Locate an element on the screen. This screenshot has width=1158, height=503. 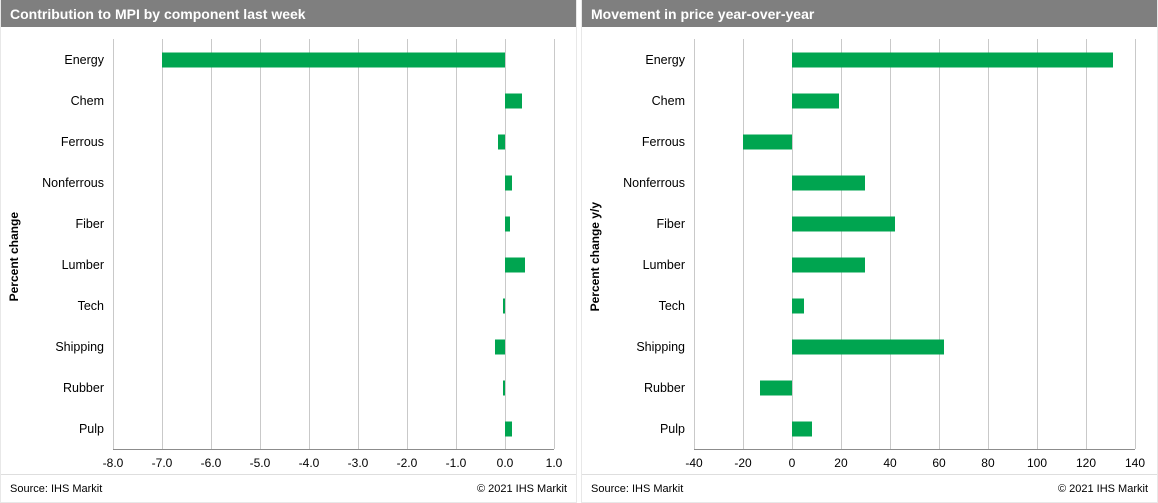
bar-ferrous is located at coordinates (767, 141).